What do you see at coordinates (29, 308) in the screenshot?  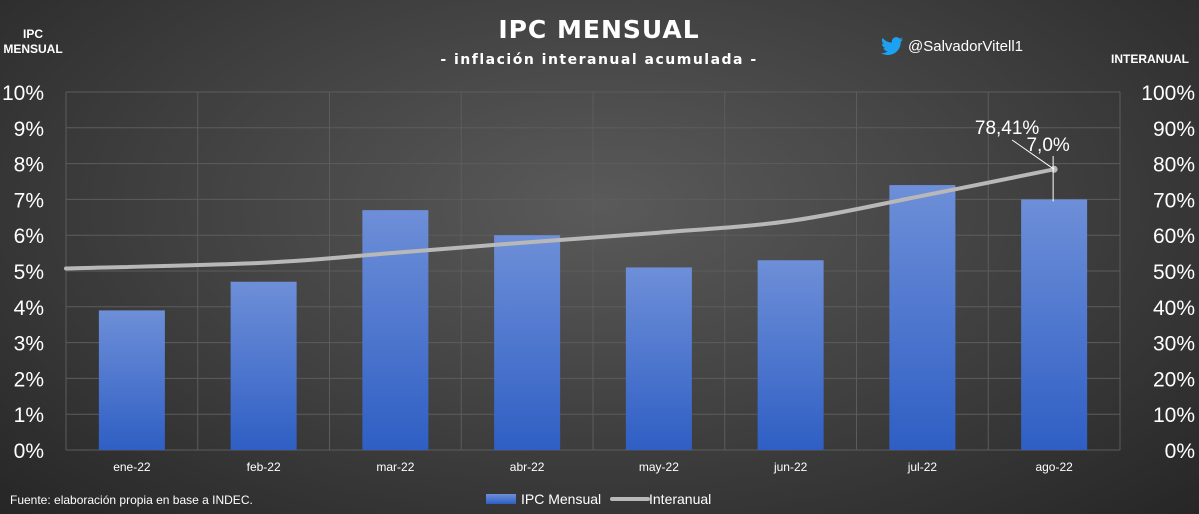 I see `left-tick-label: 4%` at bounding box center [29, 308].